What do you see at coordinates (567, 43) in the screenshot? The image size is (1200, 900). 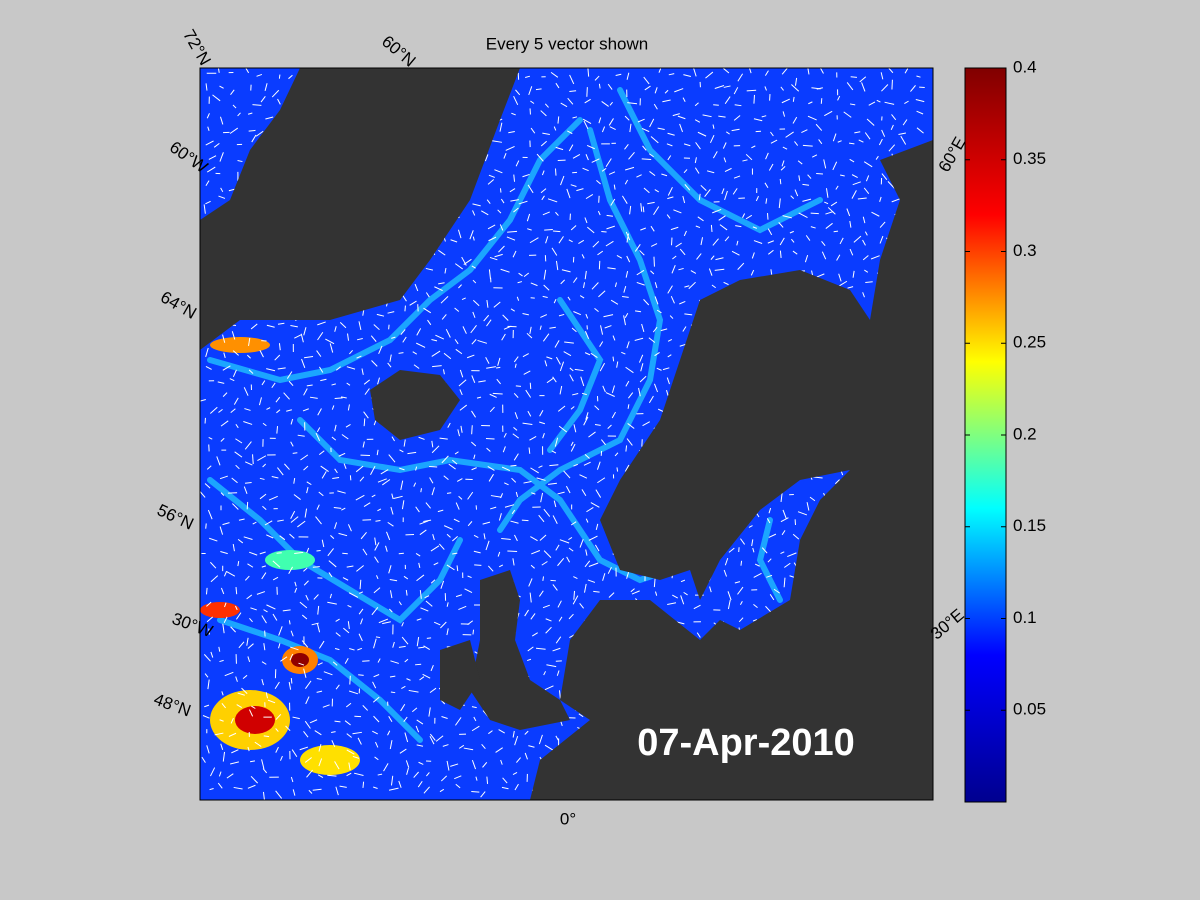 I see `title: Every 5 vector shown` at bounding box center [567, 43].